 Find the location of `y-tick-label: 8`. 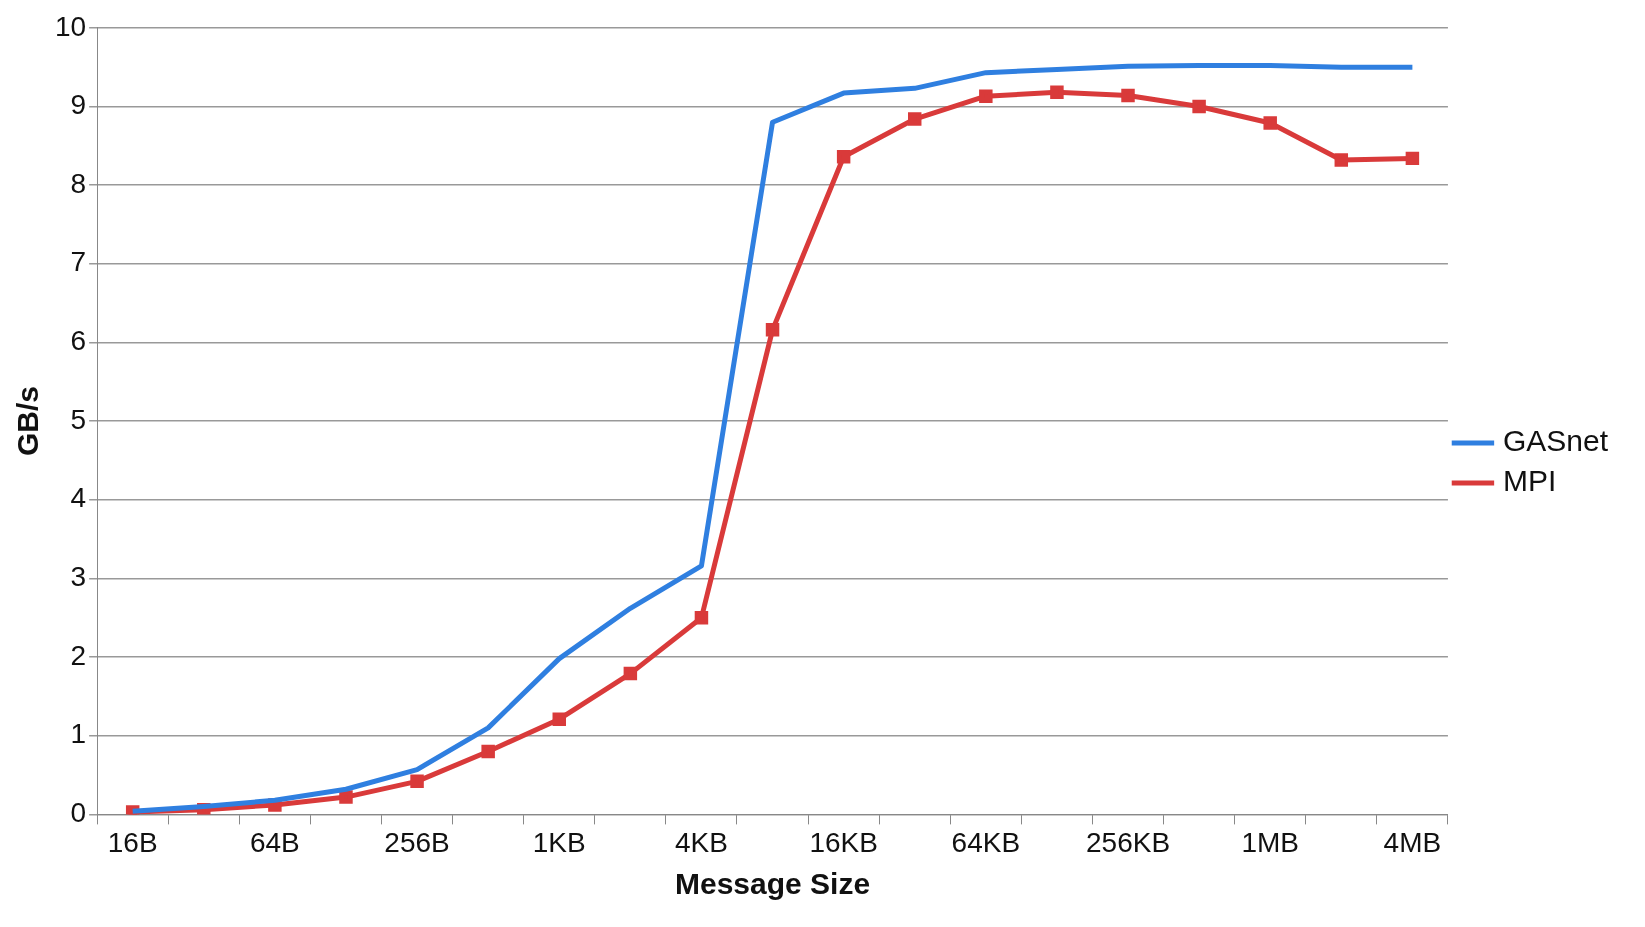

y-tick-label: 8 is located at coordinates (78, 183).